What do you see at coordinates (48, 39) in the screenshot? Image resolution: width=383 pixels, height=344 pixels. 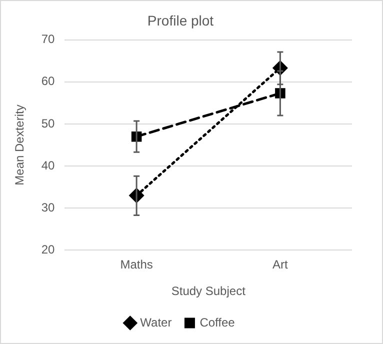 I see `y-tick-label: 70` at bounding box center [48, 39].